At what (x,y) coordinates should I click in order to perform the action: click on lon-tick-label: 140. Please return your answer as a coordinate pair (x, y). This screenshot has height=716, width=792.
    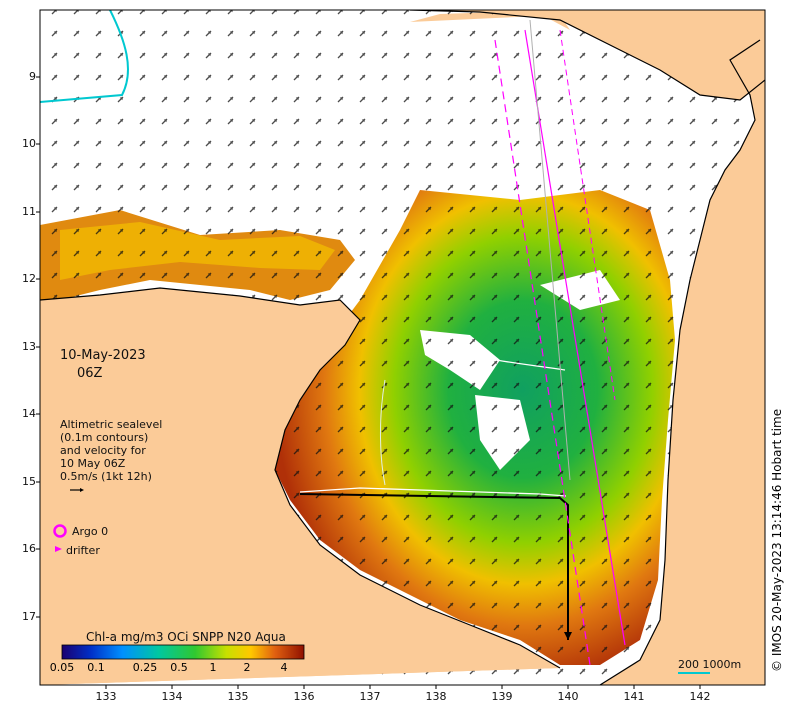
    Looking at the image, I should click on (568, 696).